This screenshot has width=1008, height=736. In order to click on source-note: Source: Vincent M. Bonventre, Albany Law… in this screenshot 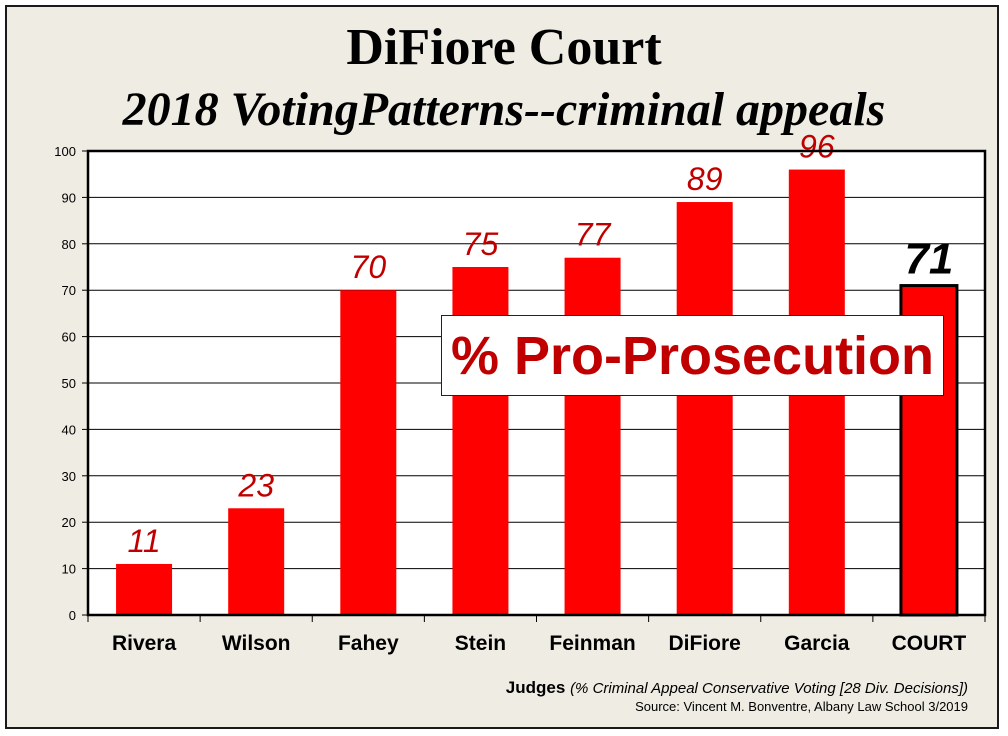, I will do `click(801, 706)`.